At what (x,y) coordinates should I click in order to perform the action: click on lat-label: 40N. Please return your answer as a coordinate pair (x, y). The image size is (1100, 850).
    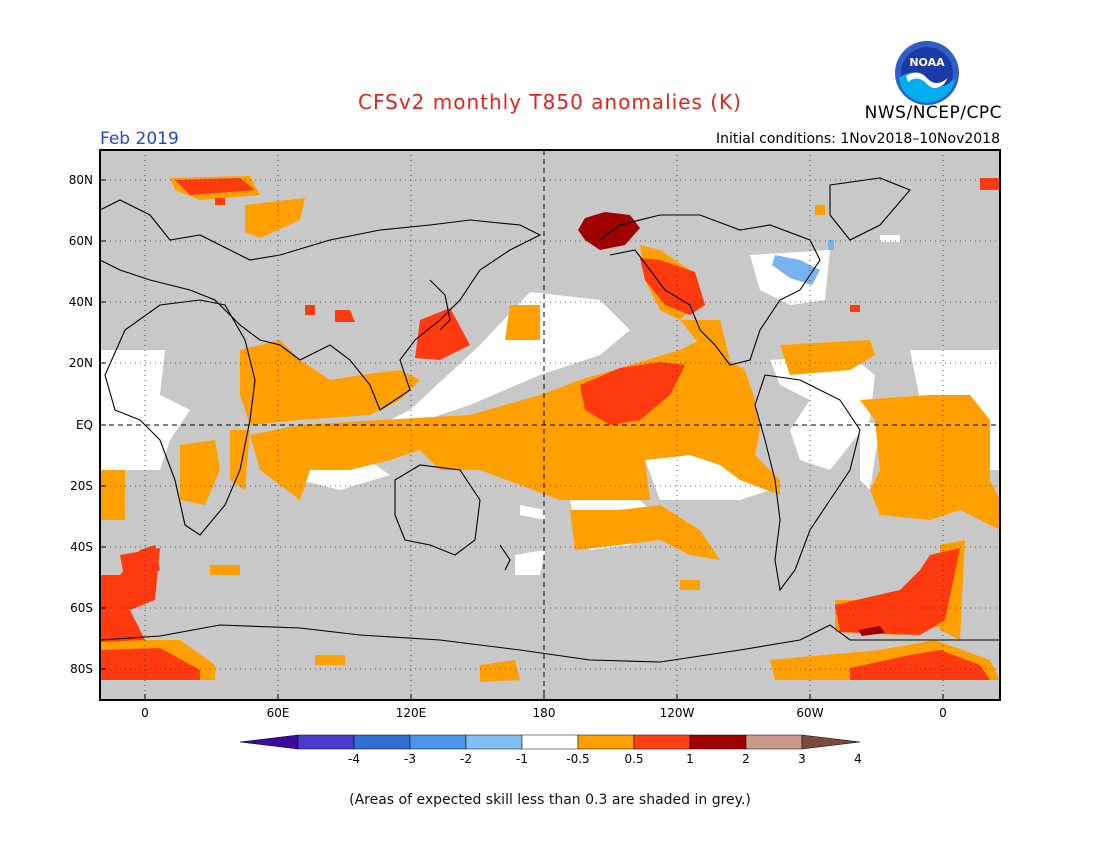
    Looking at the image, I should click on (81, 302).